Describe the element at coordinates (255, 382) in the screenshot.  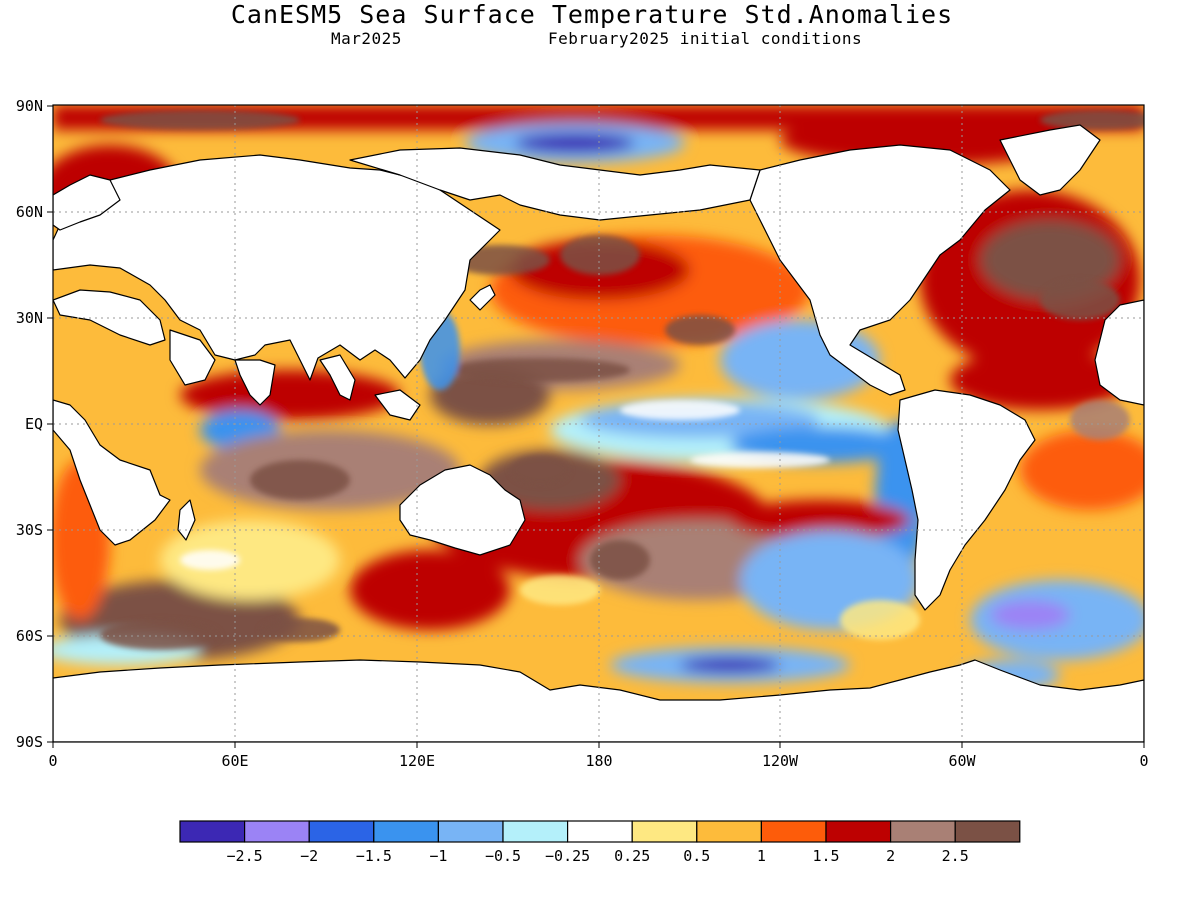
I see `india-landmass` at that location.